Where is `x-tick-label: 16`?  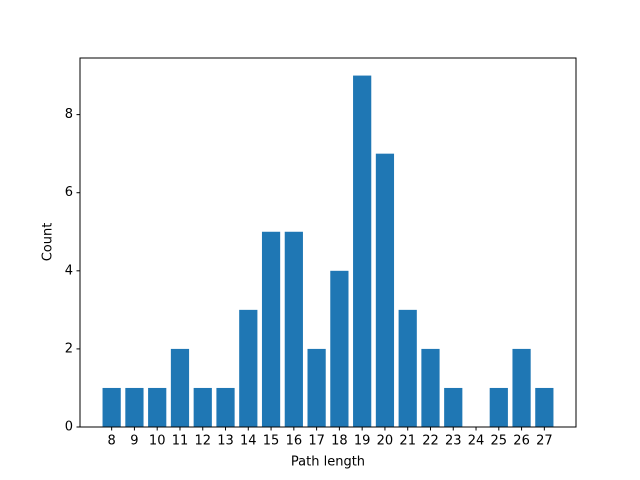
x-tick-label: 16 is located at coordinates (294, 441).